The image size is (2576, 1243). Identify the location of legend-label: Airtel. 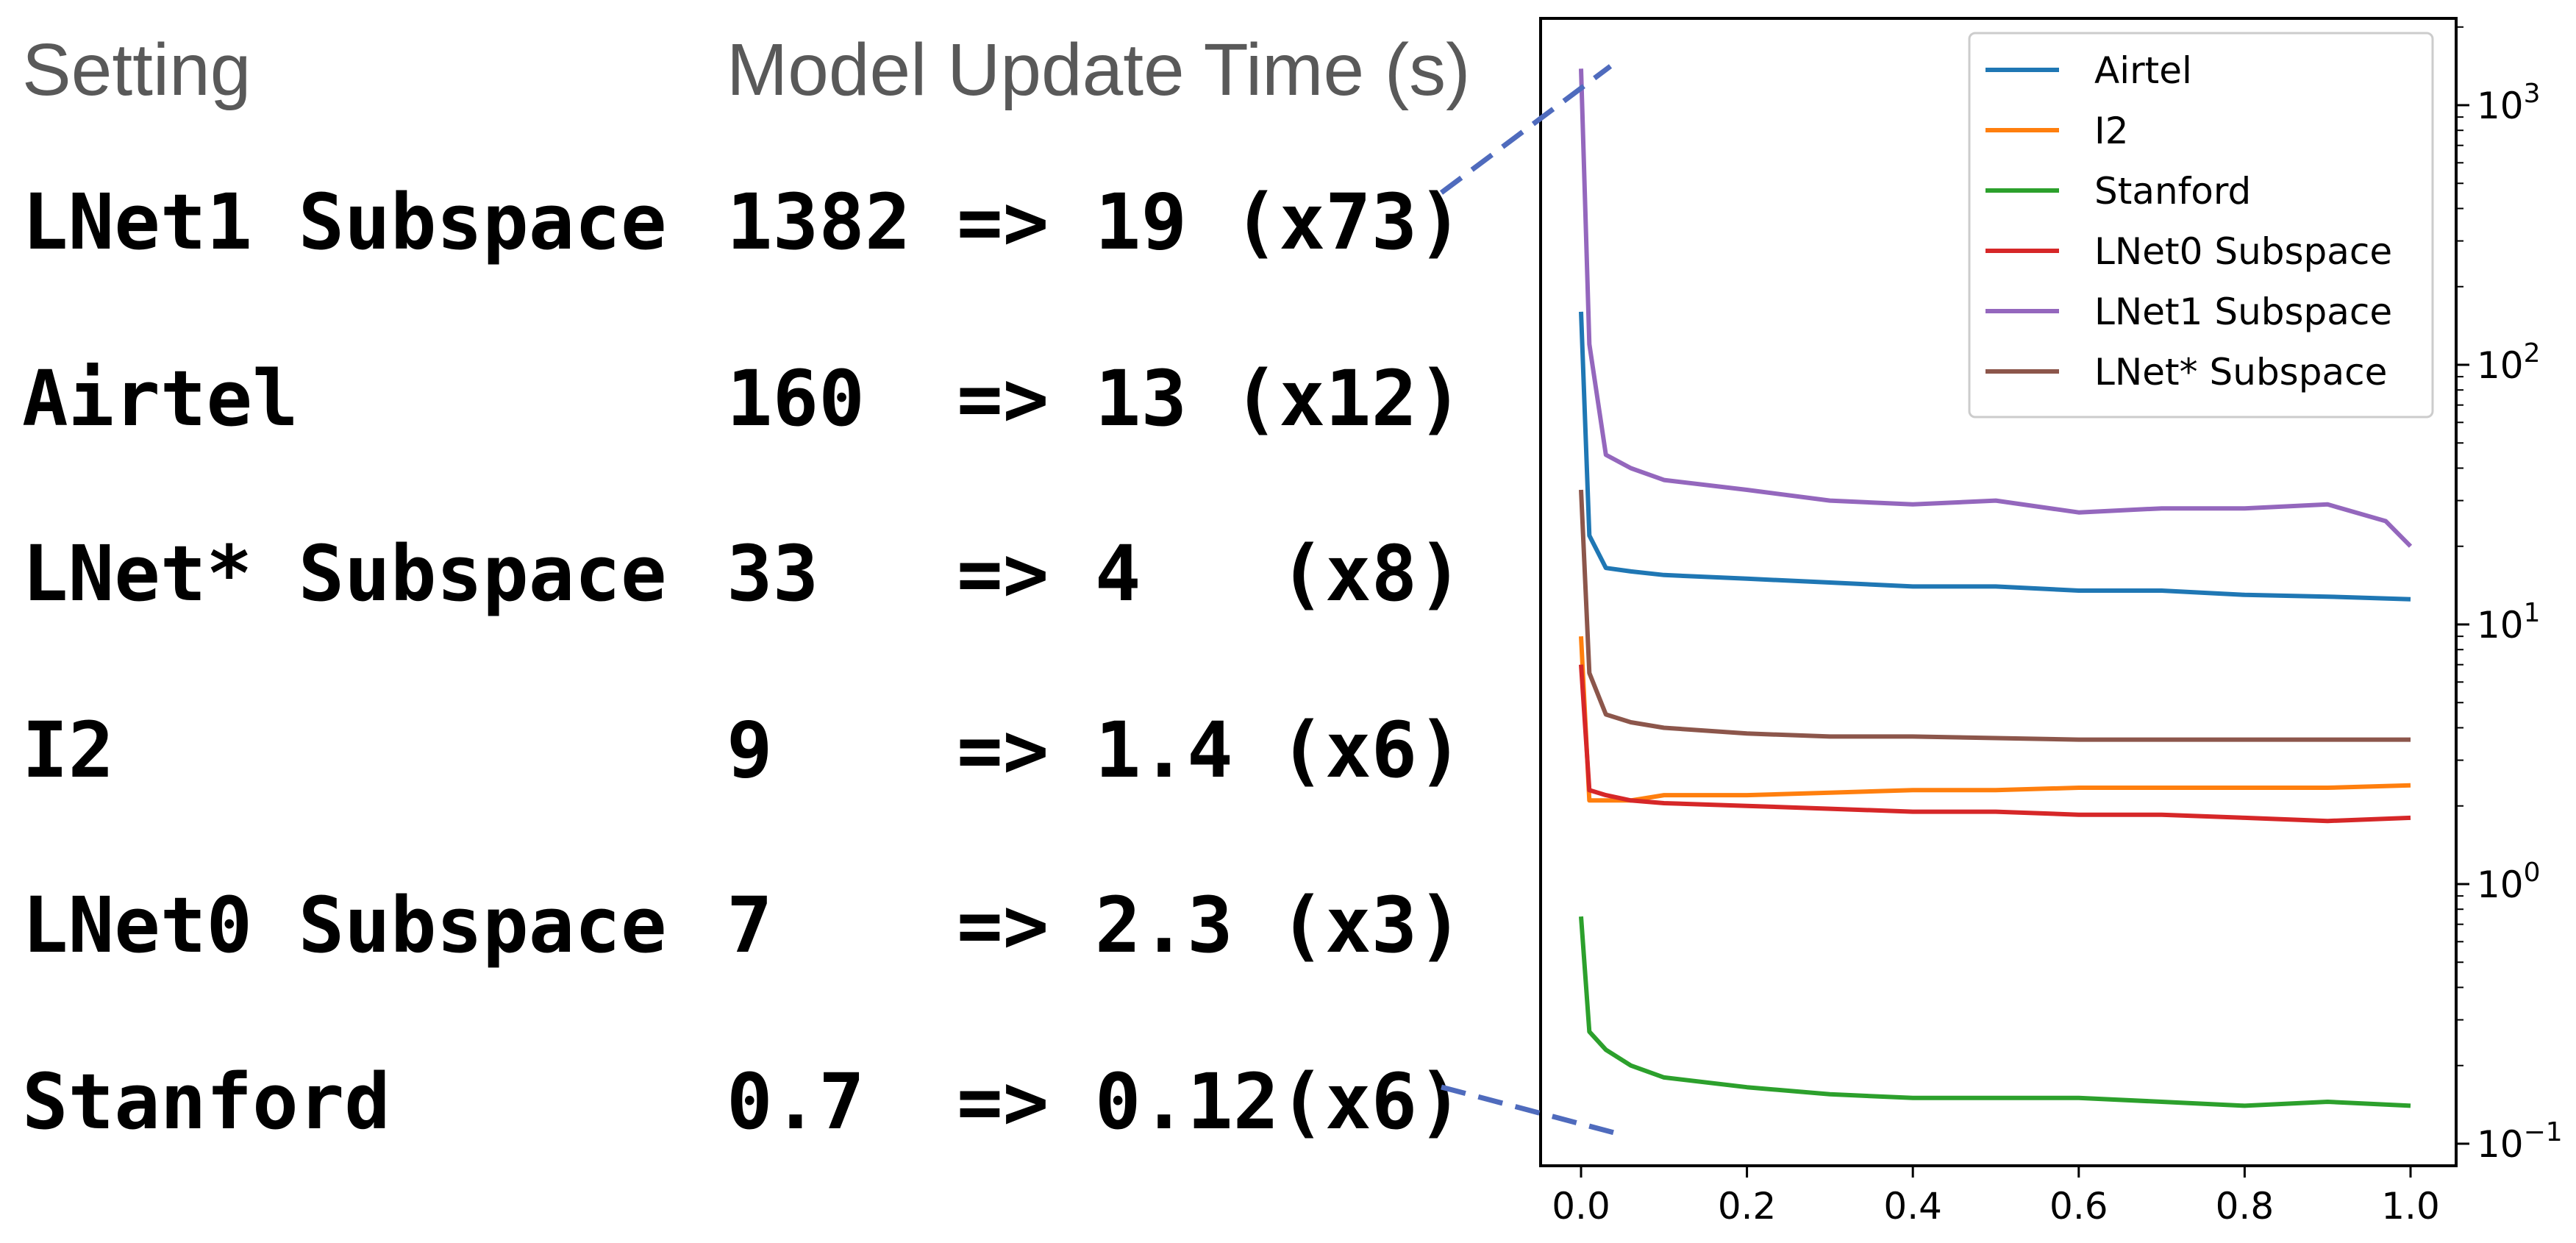
(2143, 70).